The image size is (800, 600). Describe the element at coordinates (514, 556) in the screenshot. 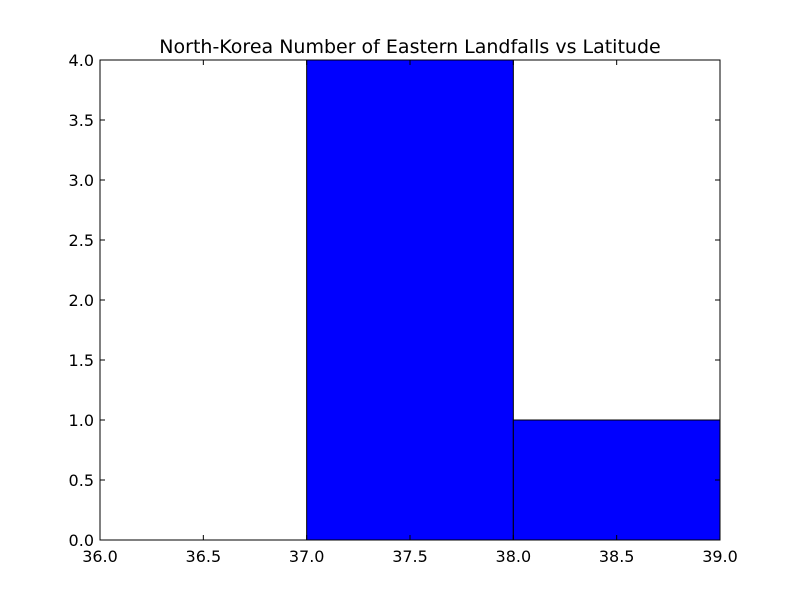

I see `x-tick-label: 38.0` at that location.